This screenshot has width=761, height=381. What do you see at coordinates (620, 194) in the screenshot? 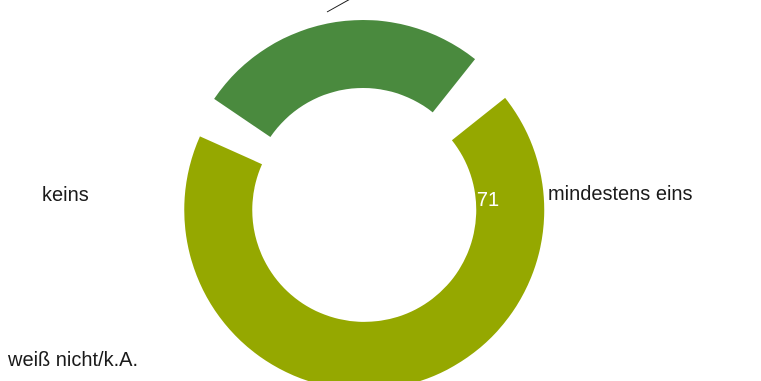
I see `category-label-mindestens-eins: mindestens eins` at bounding box center [620, 194].